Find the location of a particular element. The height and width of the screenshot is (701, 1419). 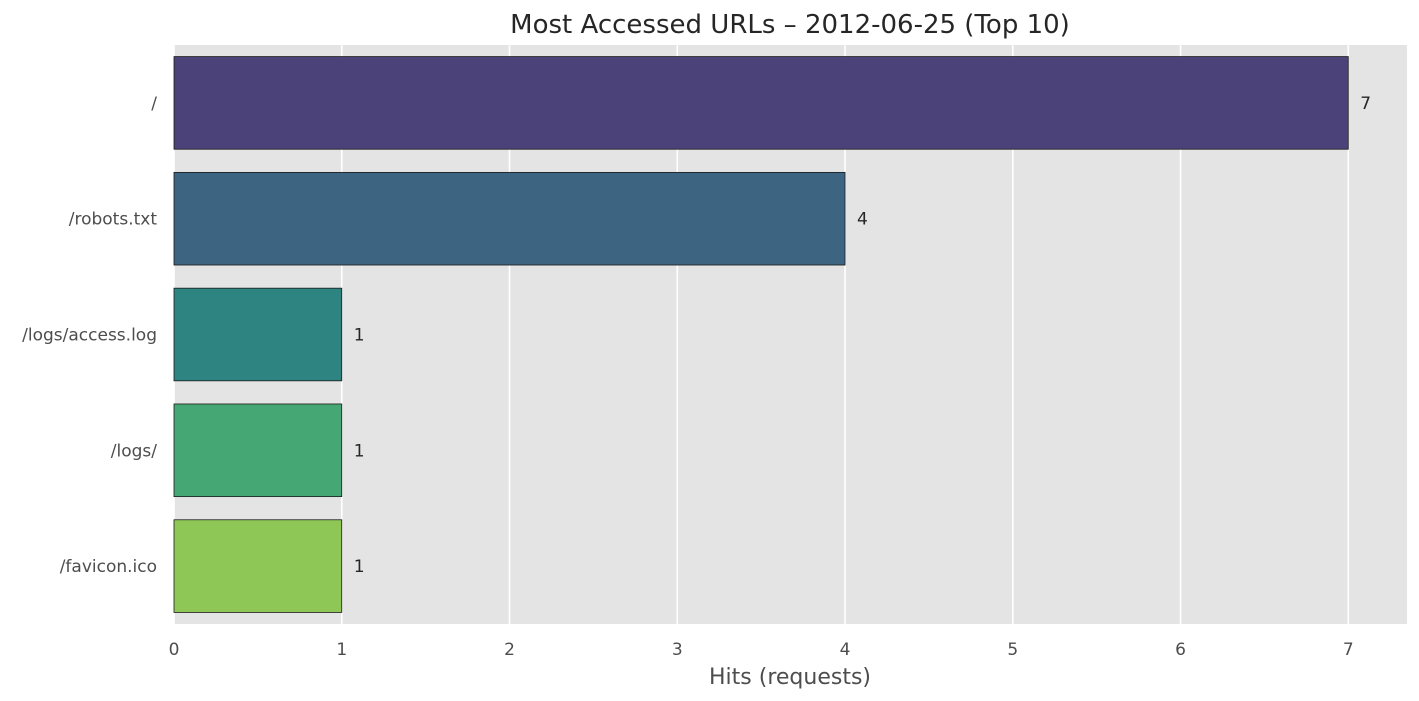

y-tick-label: /logs/access.log is located at coordinates (89, 336).